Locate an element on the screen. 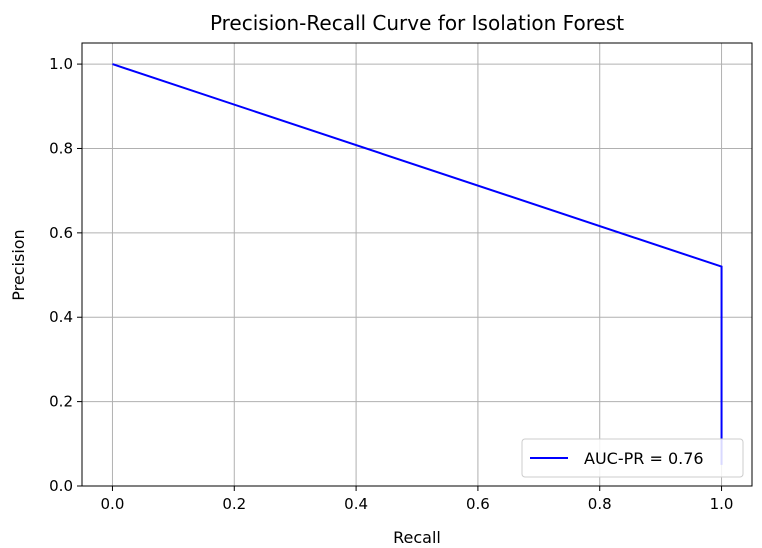 This screenshot has height=548, width=762. y-tick-label: 0.8 is located at coordinates (61, 148).